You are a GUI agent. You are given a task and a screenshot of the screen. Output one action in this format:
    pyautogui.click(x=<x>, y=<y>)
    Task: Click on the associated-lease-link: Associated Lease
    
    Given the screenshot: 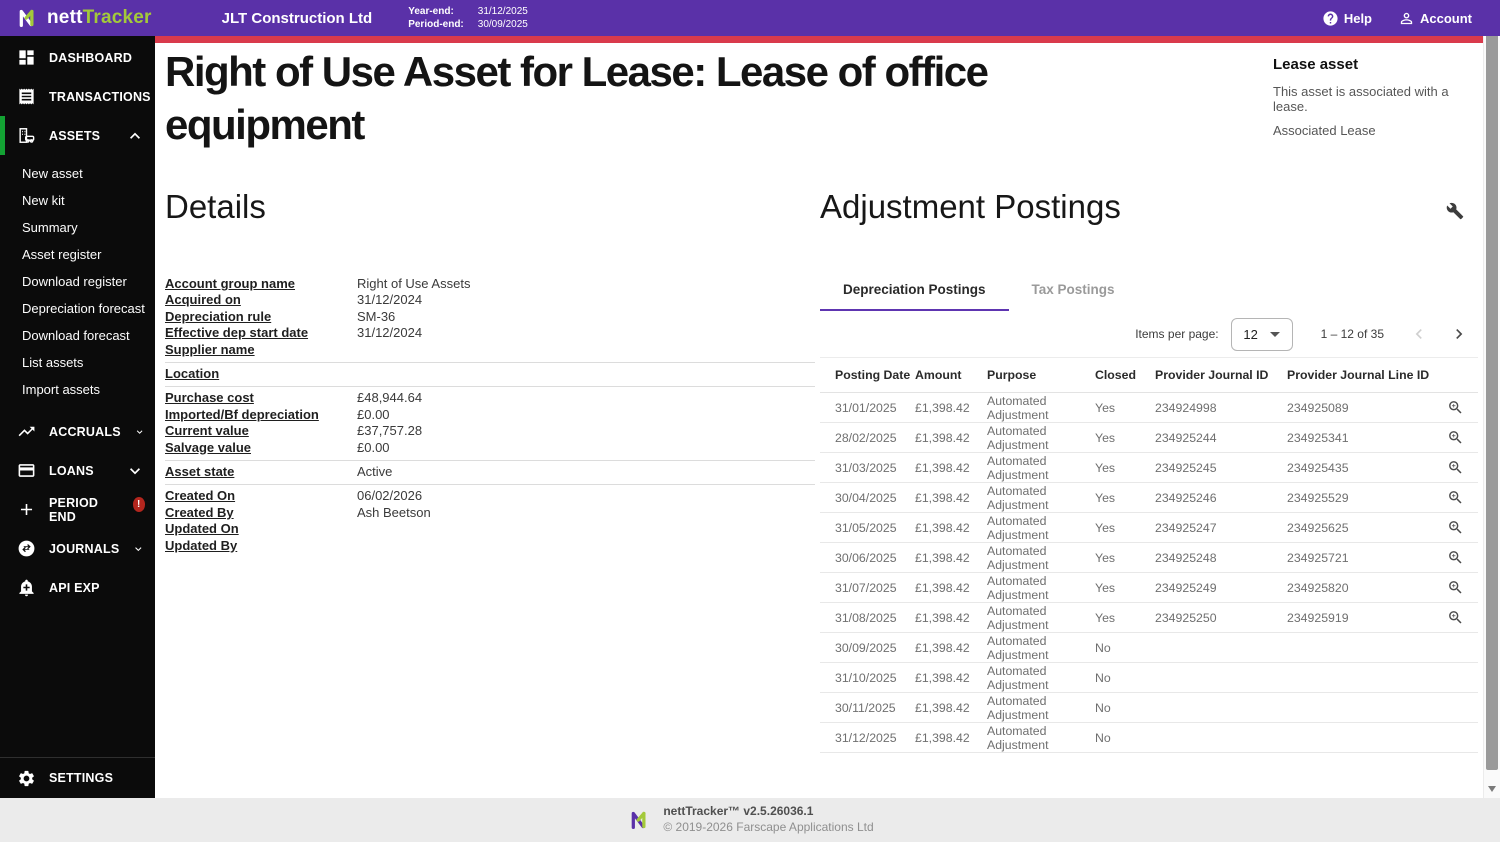 What is the action you would take?
    pyautogui.click(x=1324, y=130)
    